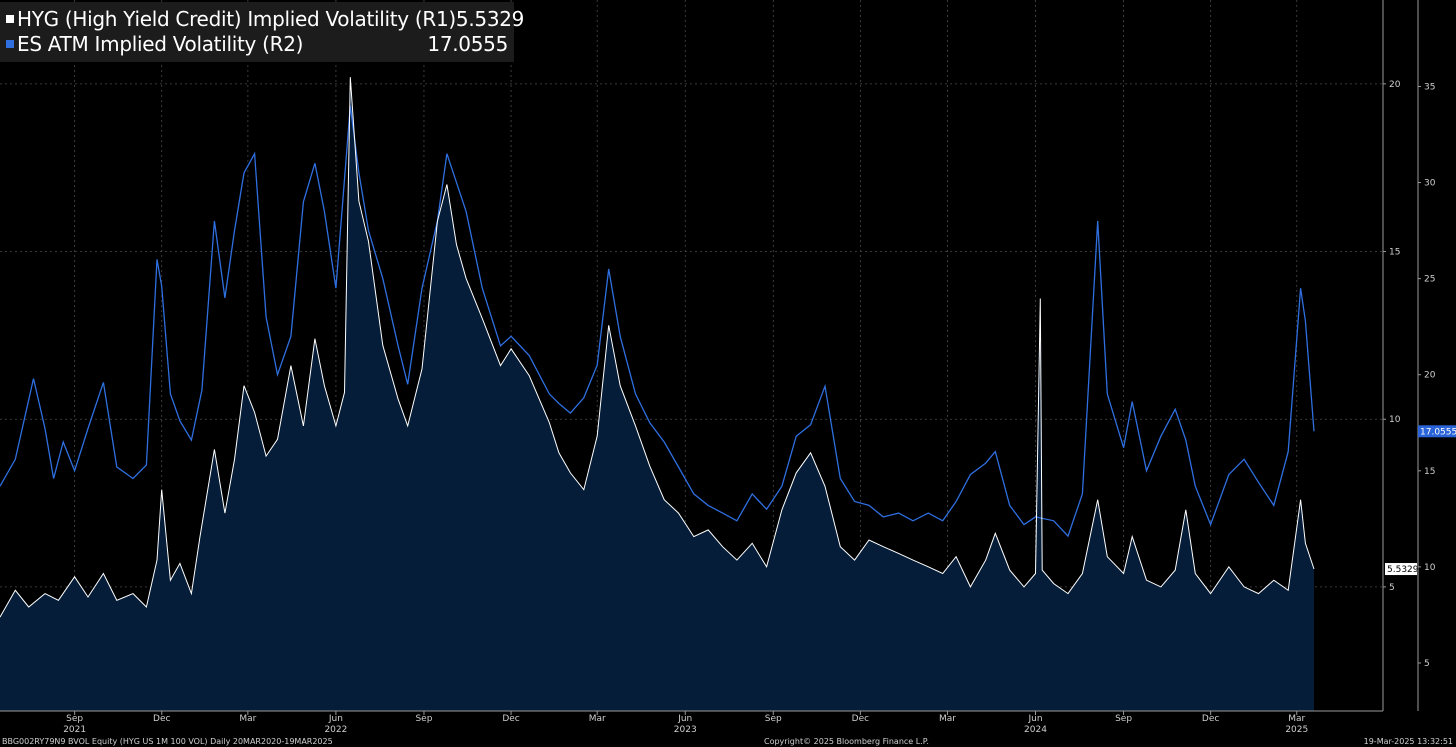  What do you see at coordinates (74, 730) in the screenshot?
I see `x-year-label: 2021` at bounding box center [74, 730].